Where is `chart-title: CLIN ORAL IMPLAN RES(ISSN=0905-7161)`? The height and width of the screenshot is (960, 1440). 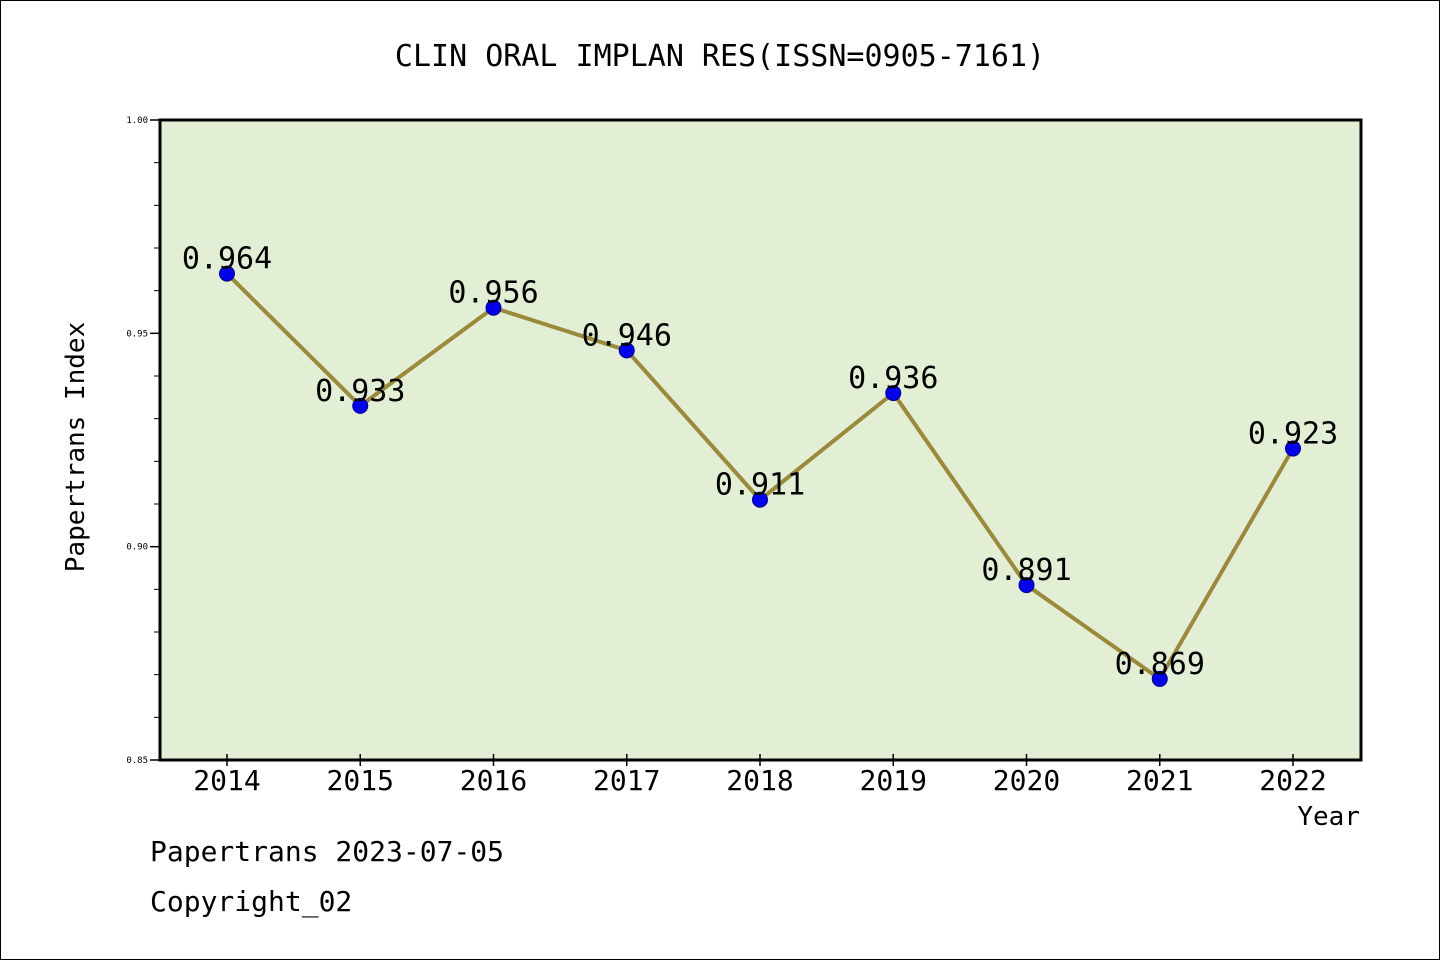 chart-title: CLIN ORAL IMPLAN RES(ISSN=0905-7161) is located at coordinates (720, 56).